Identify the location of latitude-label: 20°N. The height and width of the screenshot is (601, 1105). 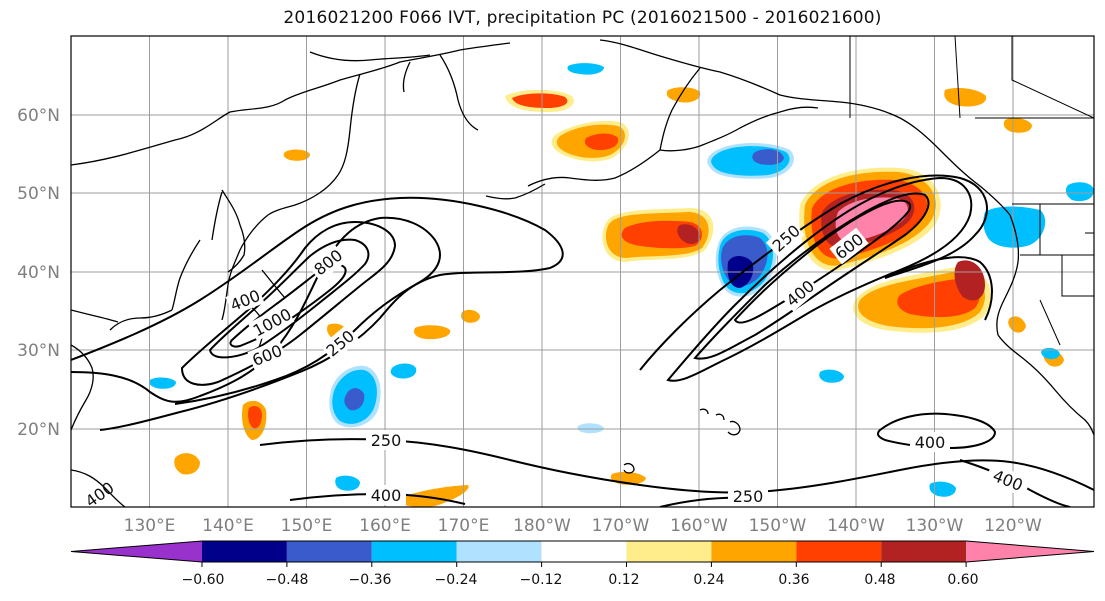
(38, 430).